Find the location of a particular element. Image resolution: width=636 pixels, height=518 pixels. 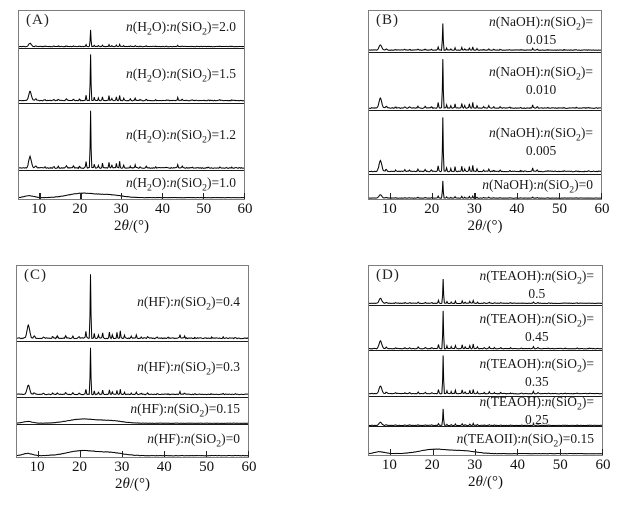

xrd-trace-row: n(NaOH):n(SiO2)= 0.010 is located at coordinates (485, 82).